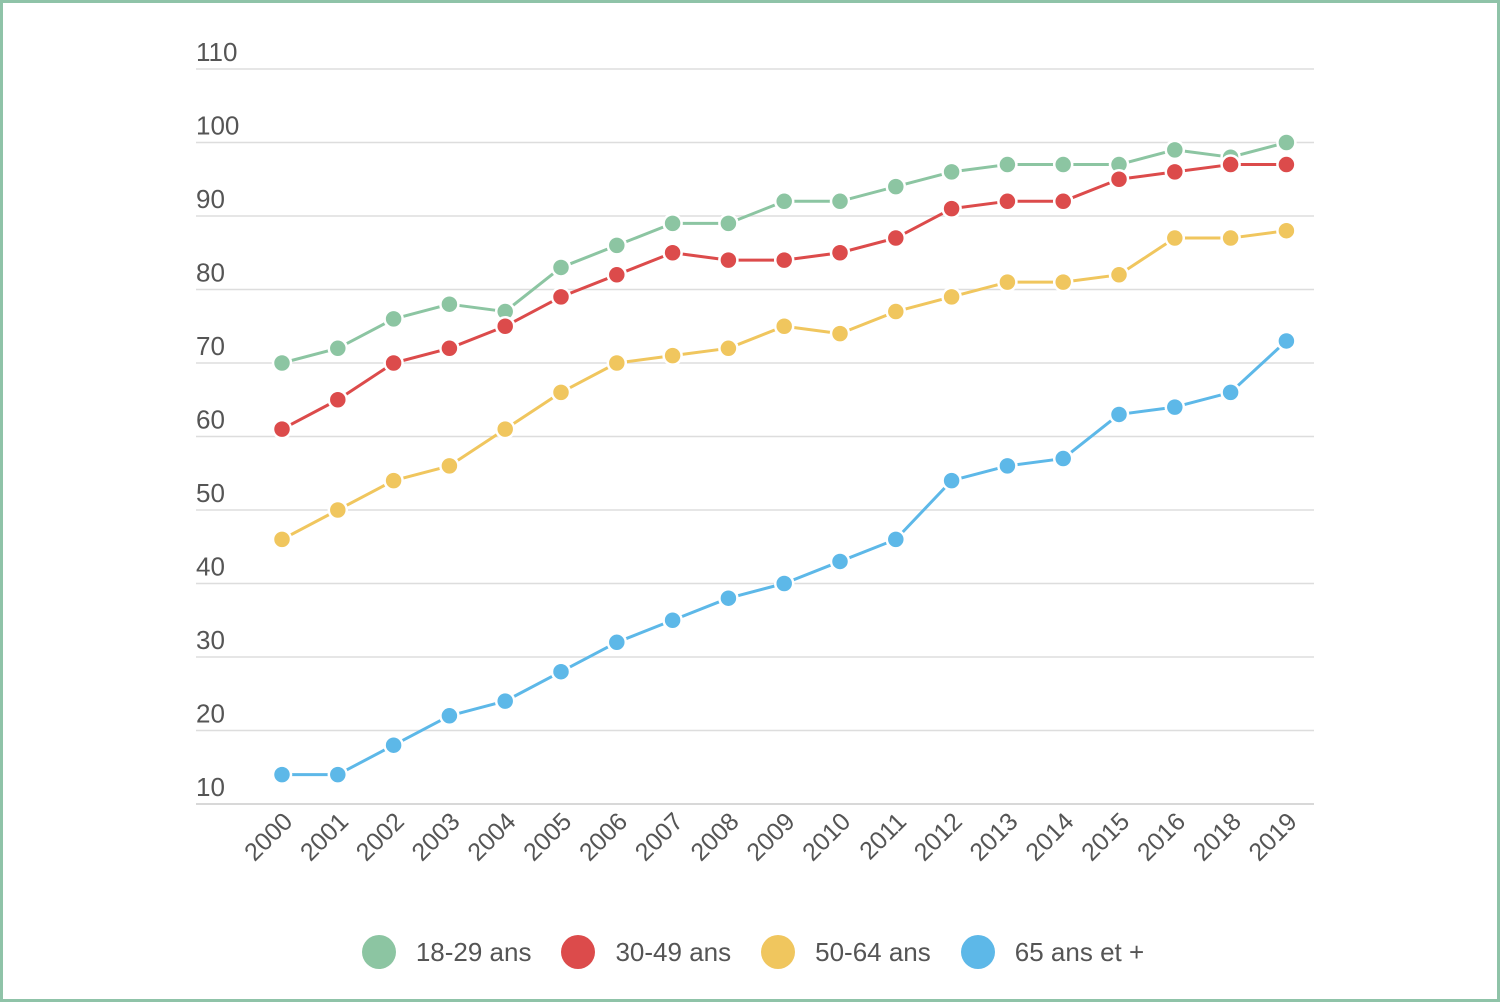  Describe the element at coordinates (446, 952) in the screenshot. I see `legend-item-18-29: 18-29 ans` at that location.